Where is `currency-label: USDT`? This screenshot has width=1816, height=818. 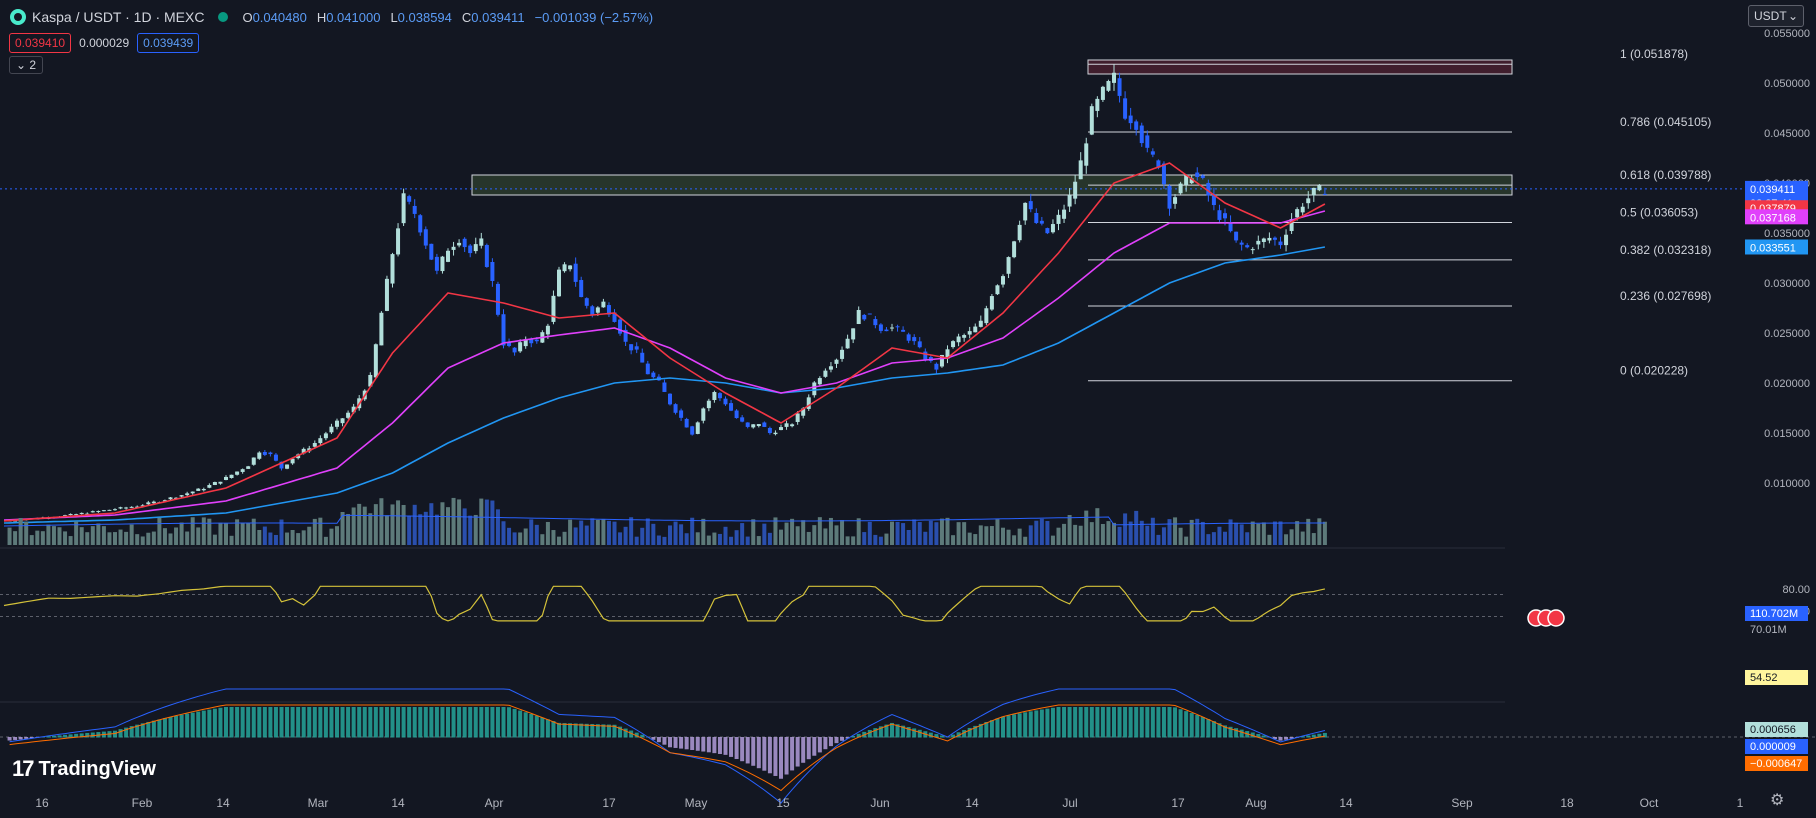 currency-label: USDT is located at coordinates (1770, 16).